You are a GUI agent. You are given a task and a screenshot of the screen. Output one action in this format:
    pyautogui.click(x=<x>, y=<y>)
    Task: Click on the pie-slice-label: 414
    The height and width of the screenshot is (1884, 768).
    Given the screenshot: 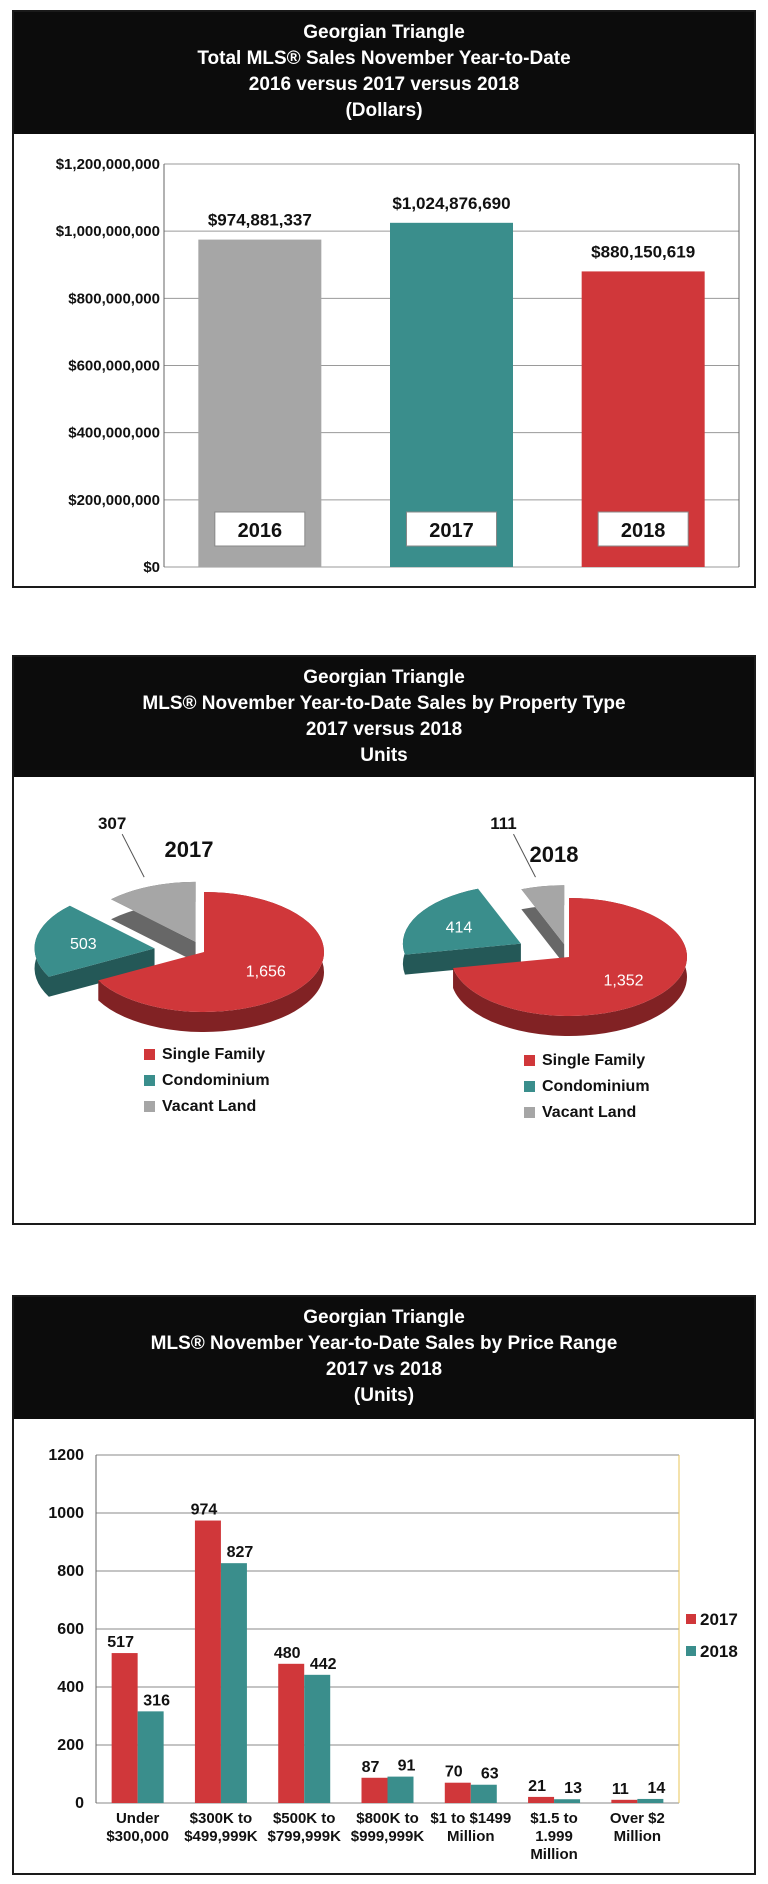 What is the action you would take?
    pyautogui.click(x=459, y=927)
    